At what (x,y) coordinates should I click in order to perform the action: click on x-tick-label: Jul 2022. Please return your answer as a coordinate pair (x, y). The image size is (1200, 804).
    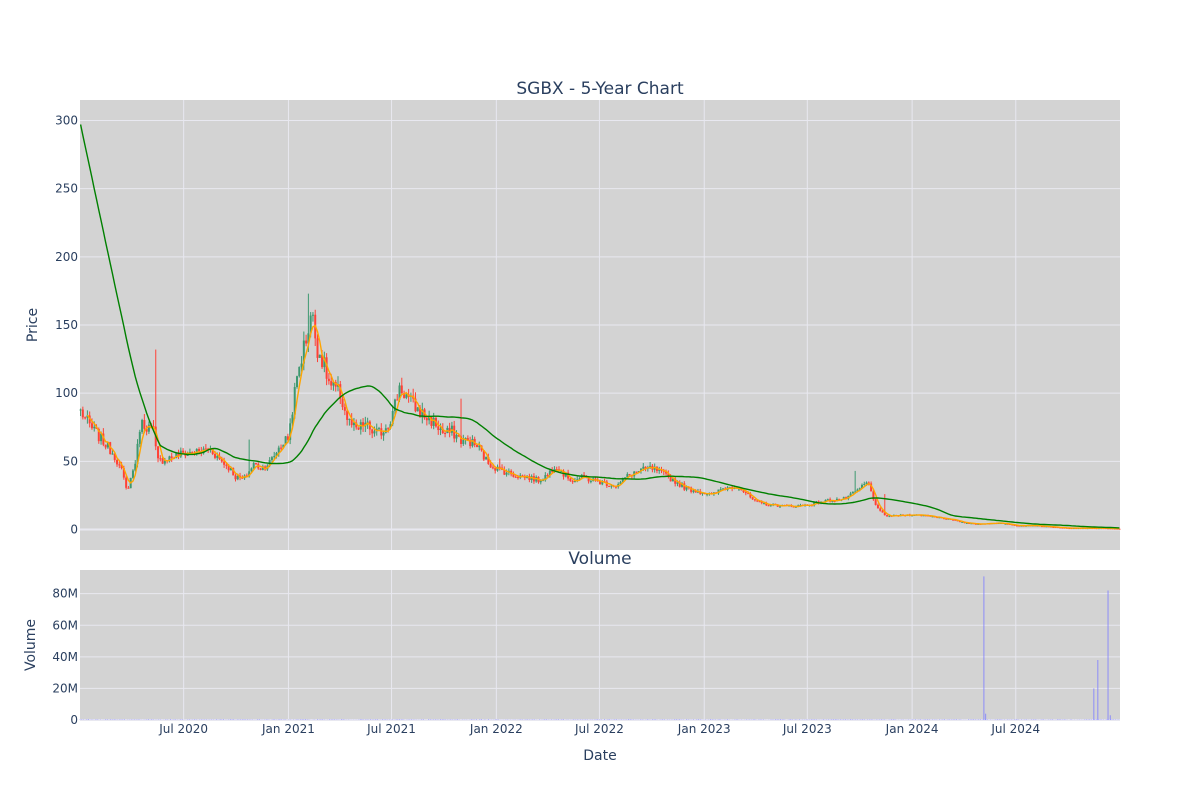
    Looking at the image, I should click on (599, 729).